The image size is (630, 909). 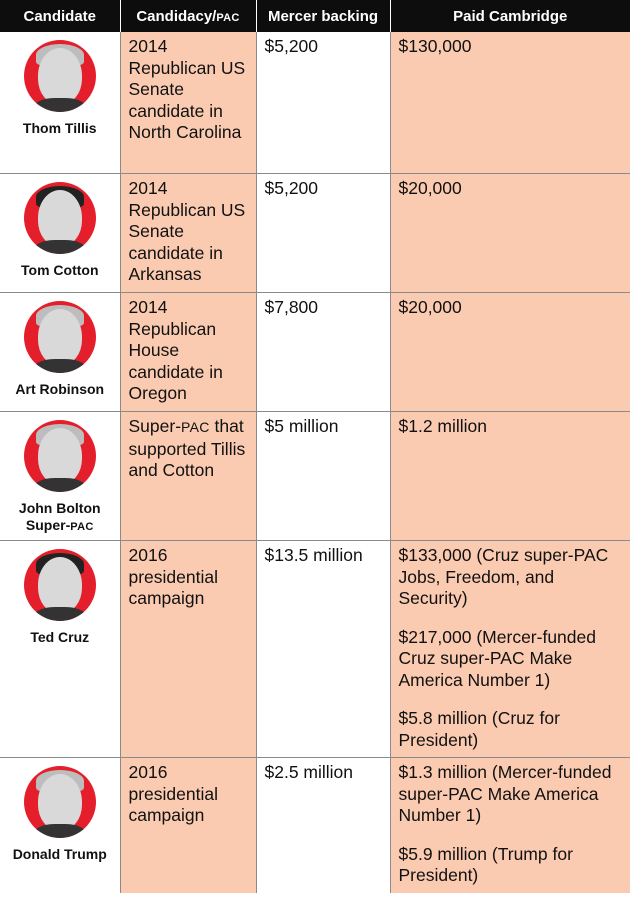 I want to click on candidate-name: Thom Tillis, so click(x=59, y=128).